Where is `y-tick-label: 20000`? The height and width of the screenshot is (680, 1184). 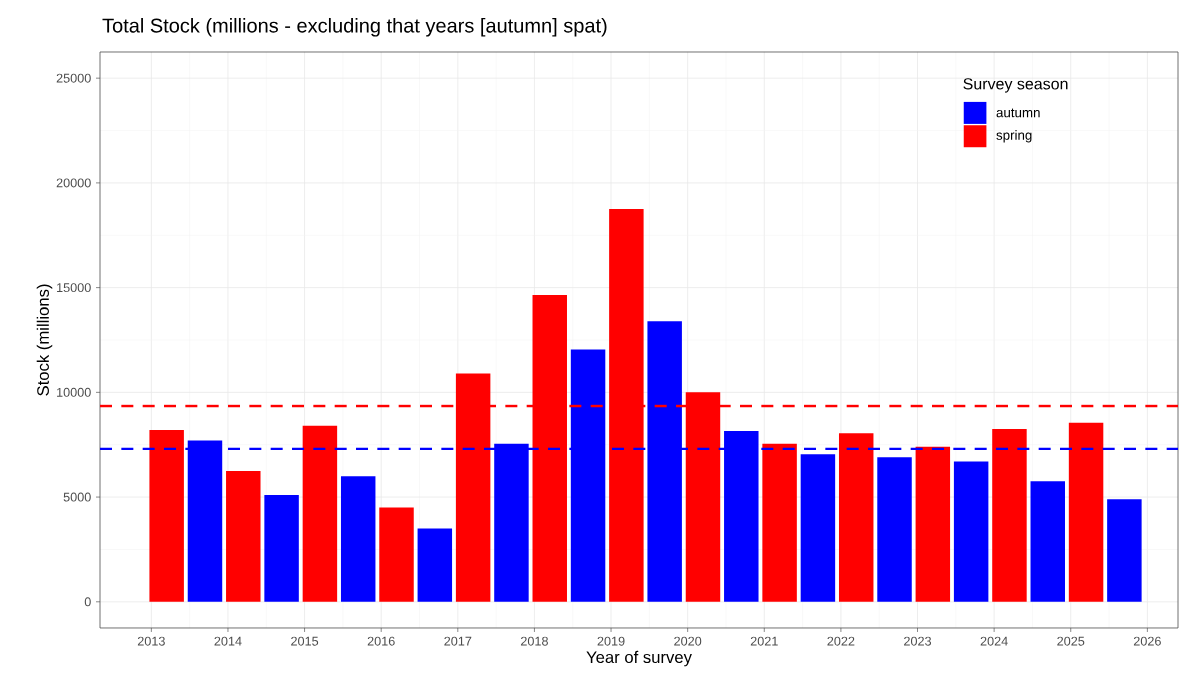 y-tick-label: 20000 is located at coordinates (73, 183).